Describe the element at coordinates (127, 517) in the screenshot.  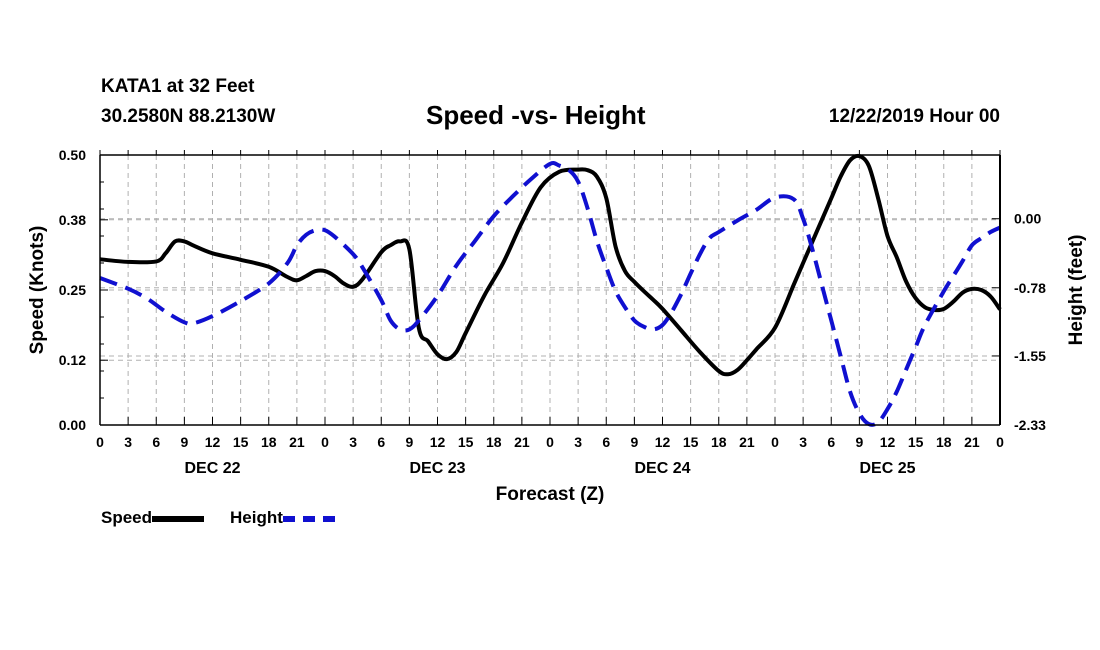
I see `legend-speed-label: Speed` at that location.